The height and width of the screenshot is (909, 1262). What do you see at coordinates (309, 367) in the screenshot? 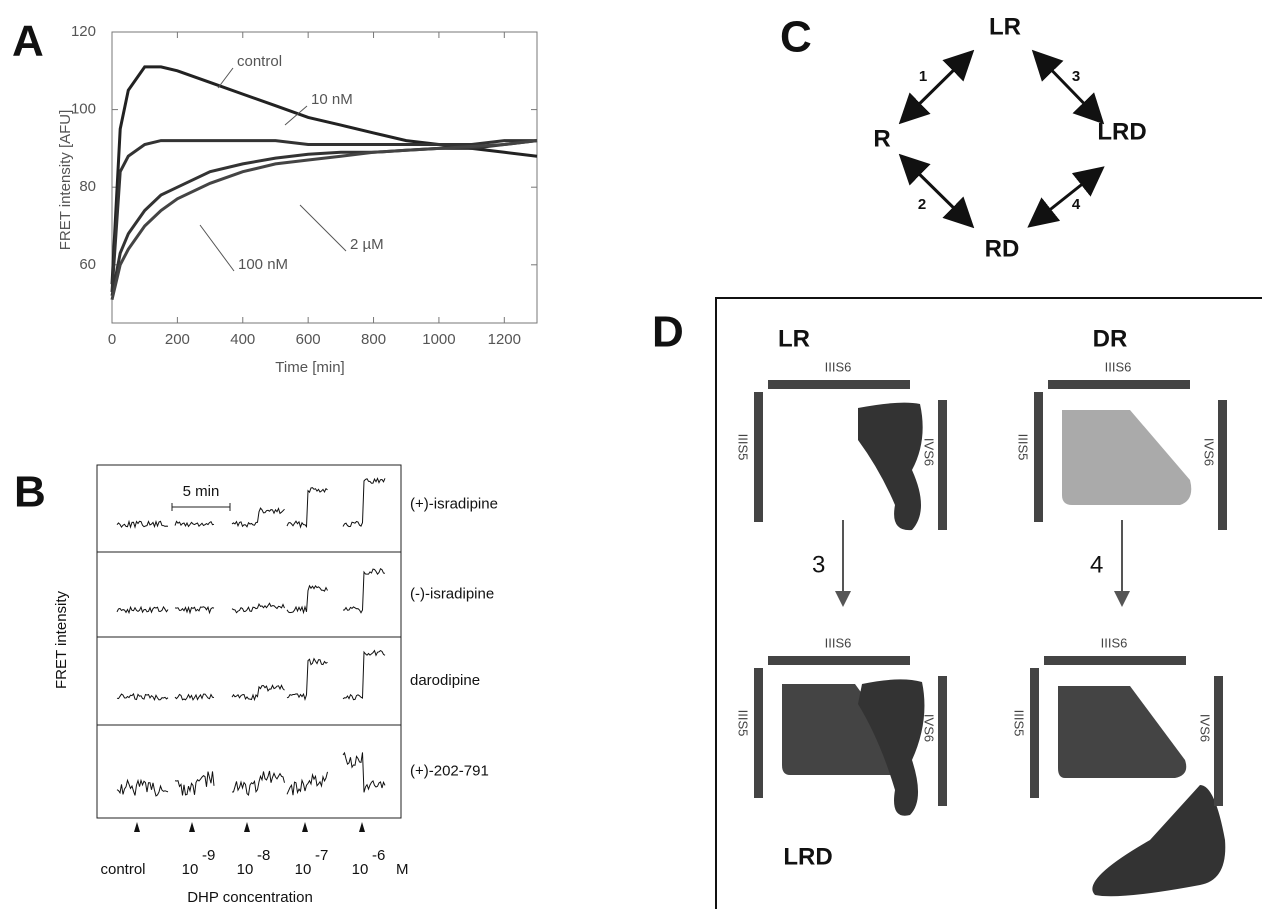
I see `x-axis-label: Time [min]` at bounding box center [309, 367].